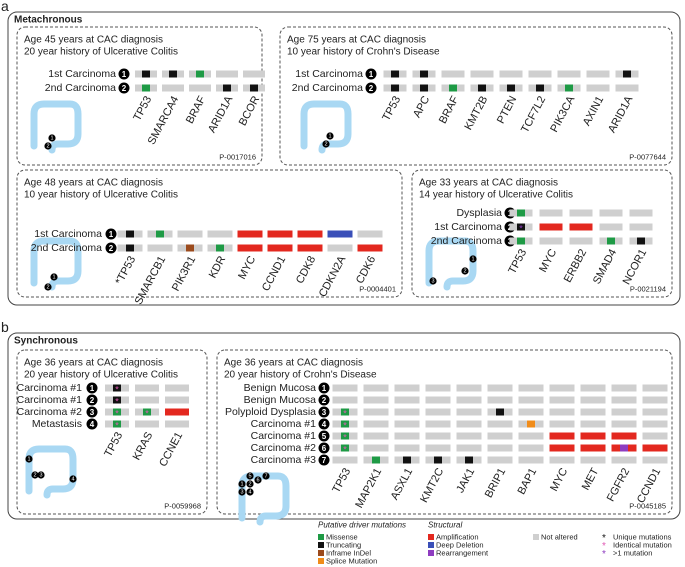  I want to click on gene-label: KDR, so click(218, 267).